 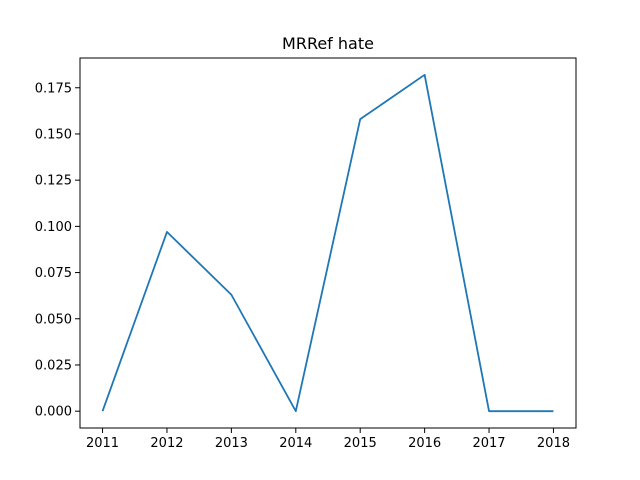 What do you see at coordinates (424, 443) in the screenshot?
I see `x-tick-label: 2016` at bounding box center [424, 443].